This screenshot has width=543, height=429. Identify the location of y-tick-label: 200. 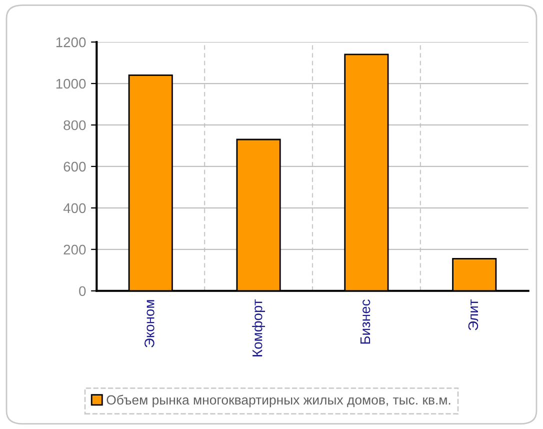
(75, 249).